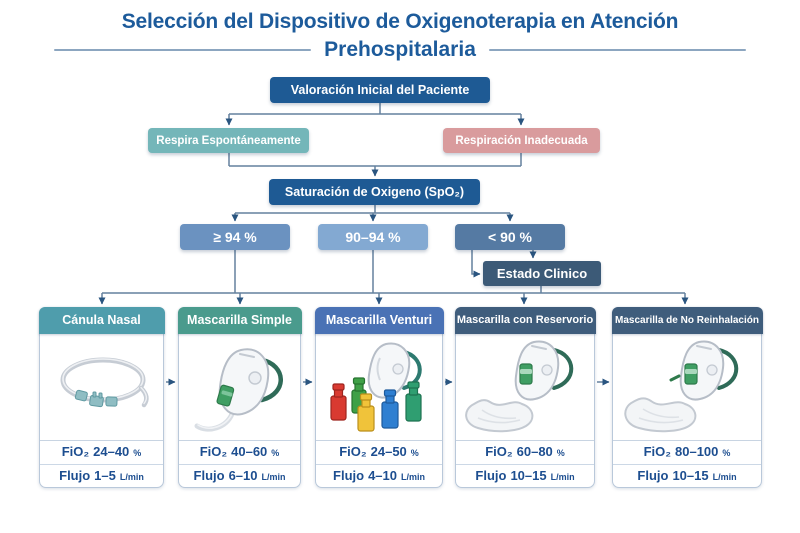 The height and width of the screenshot is (533, 800). Describe the element at coordinates (380, 90) in the screenshot. I see `node-valoracion-inicial: Valoración Inicial del Paciente` at that location.